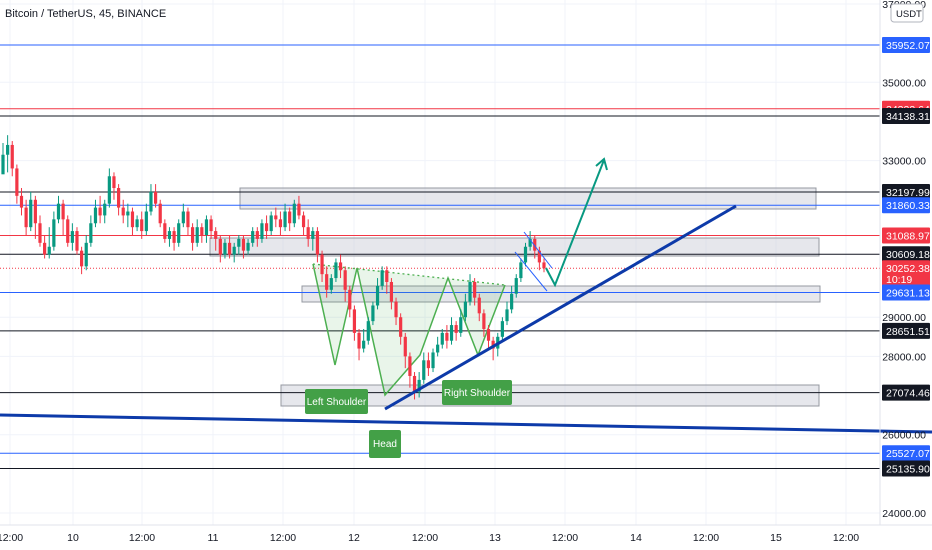  I want to click on price-level-label: 34138.31, so click(908, 117).